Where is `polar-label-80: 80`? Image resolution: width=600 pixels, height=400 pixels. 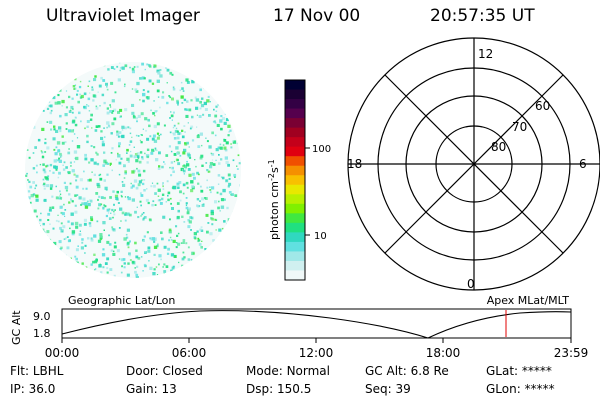 polar-label-80: 80 is located at coordinates (498, 147).